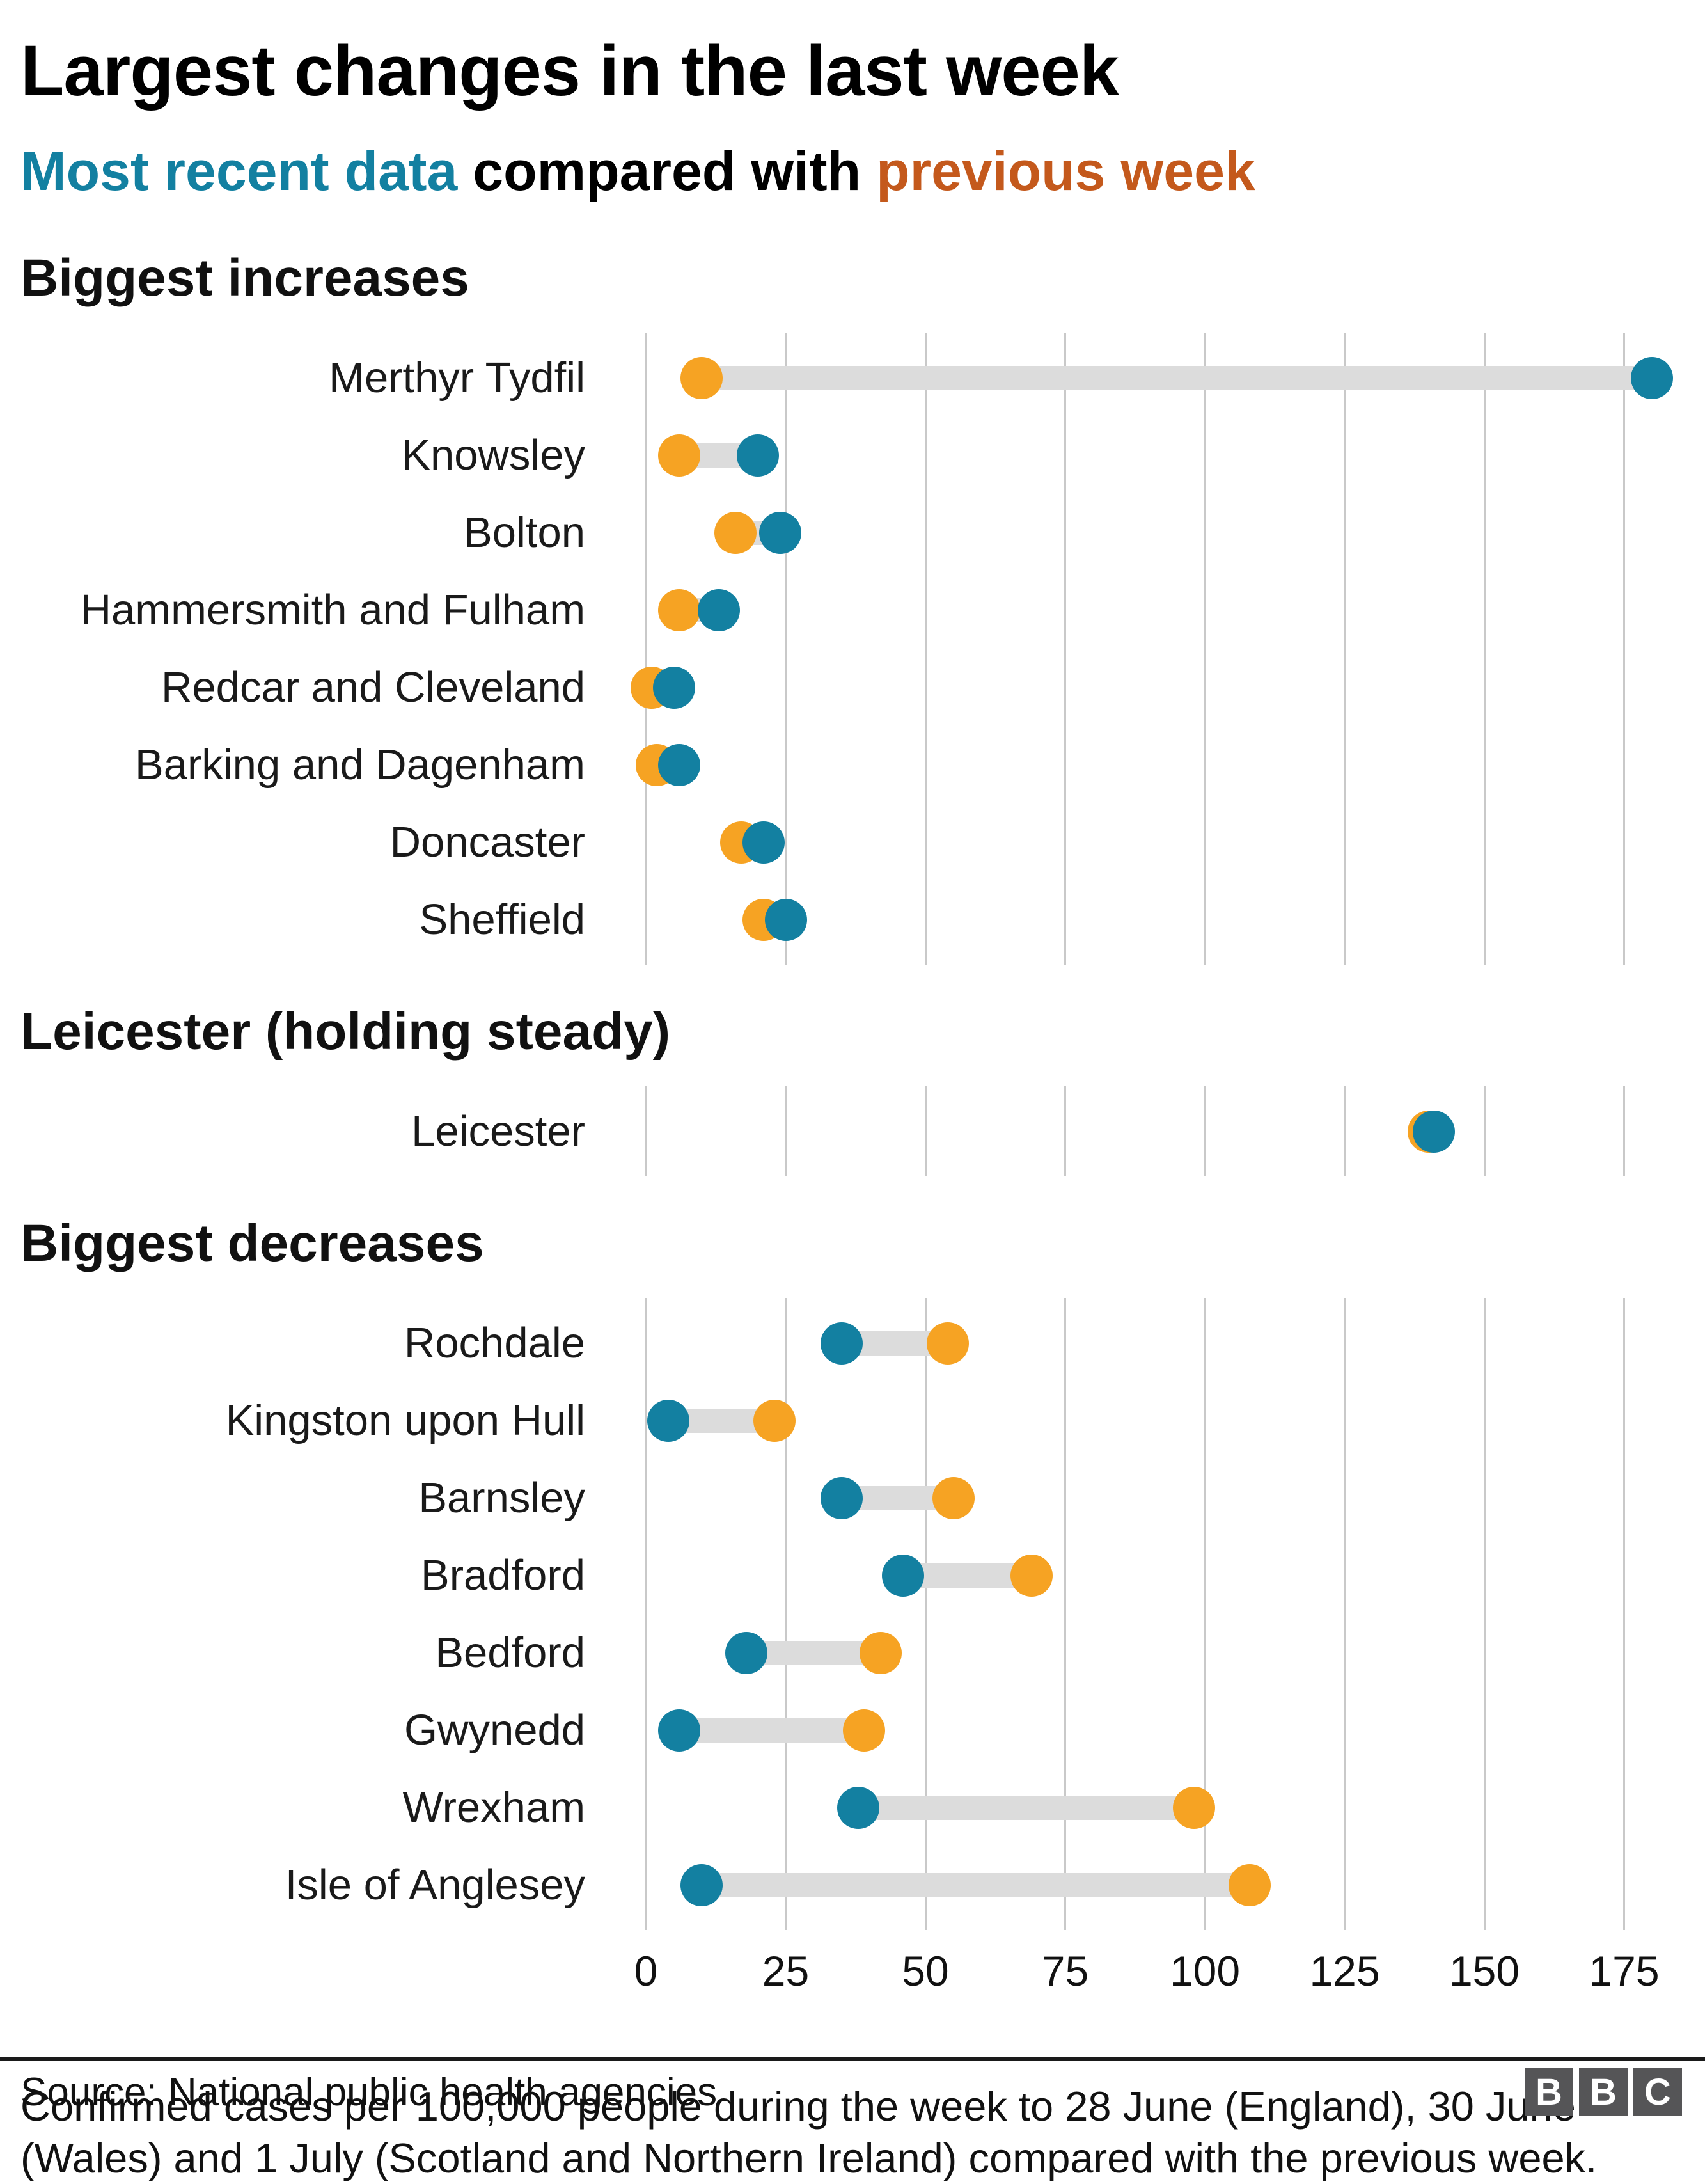  Describe the element at coordinates (457, 378) in the screenshot. I see `row-label: Merthyr Tydfil` at that location.